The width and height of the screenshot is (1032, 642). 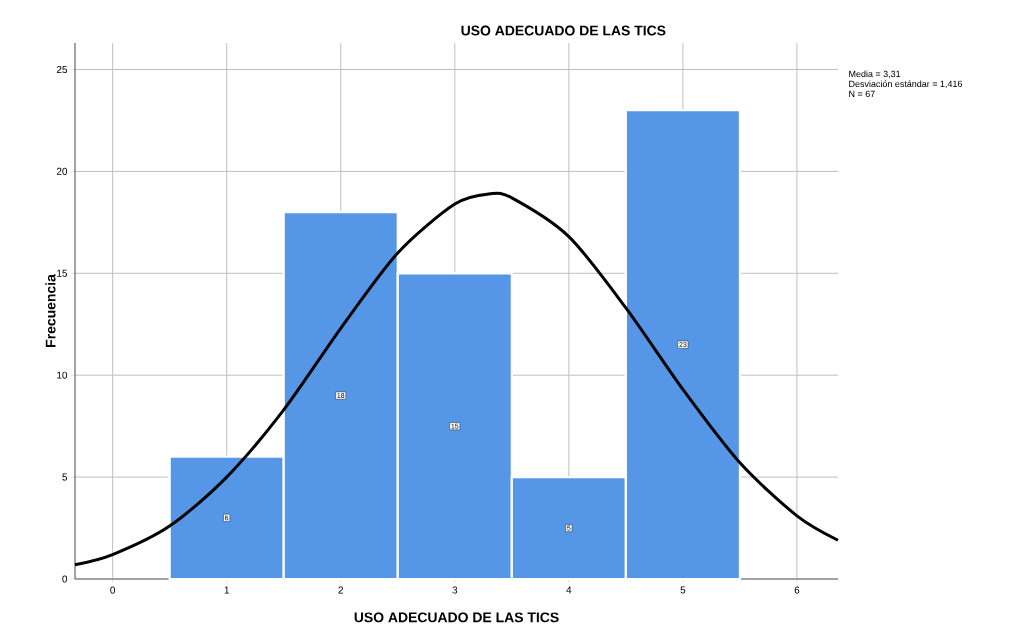 What do you see at coordinates (862, 94) in the screenshot?
I see `text: N = 67` at bounding box center [862, 94].